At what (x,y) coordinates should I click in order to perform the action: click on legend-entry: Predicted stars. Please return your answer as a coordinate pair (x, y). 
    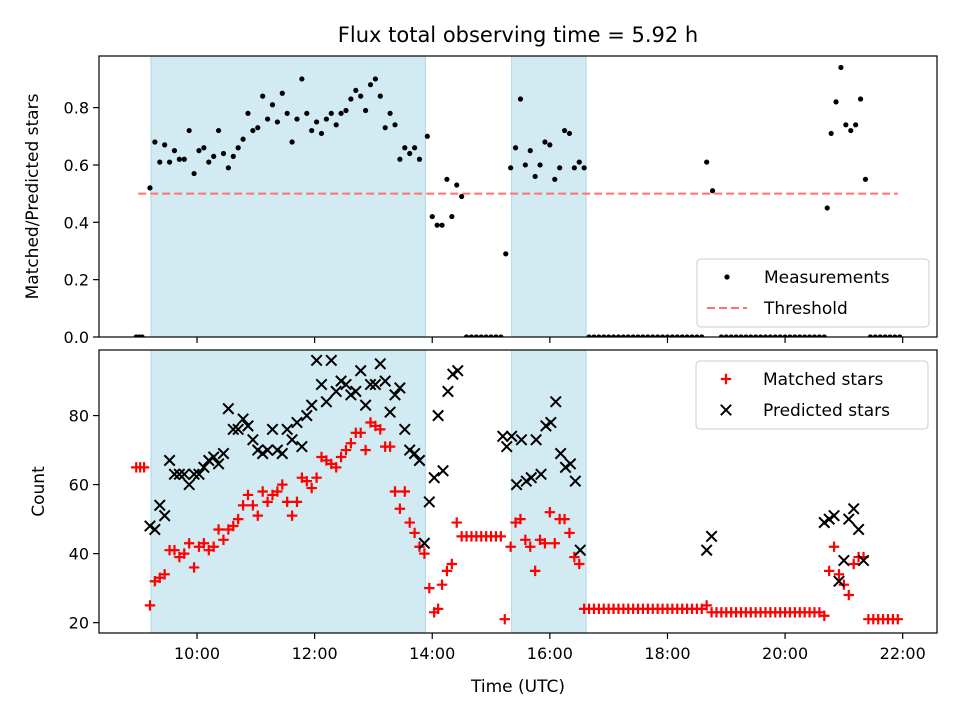
    Looking at the image, I should click on (805, 411).